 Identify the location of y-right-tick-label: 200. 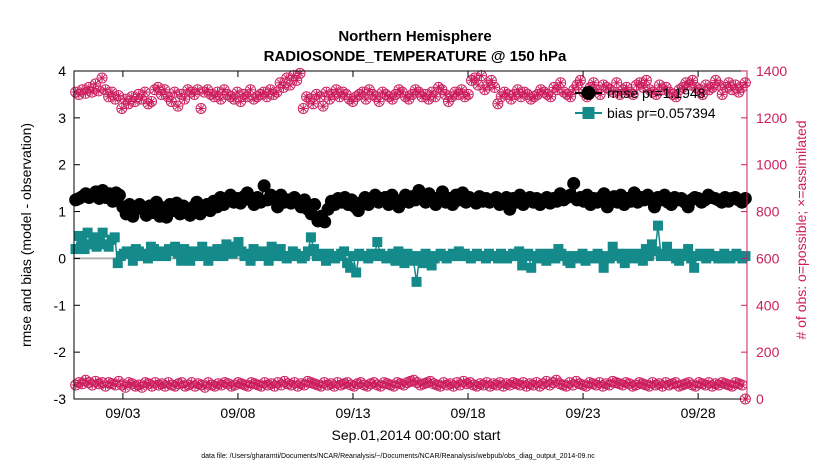
(768, 352).